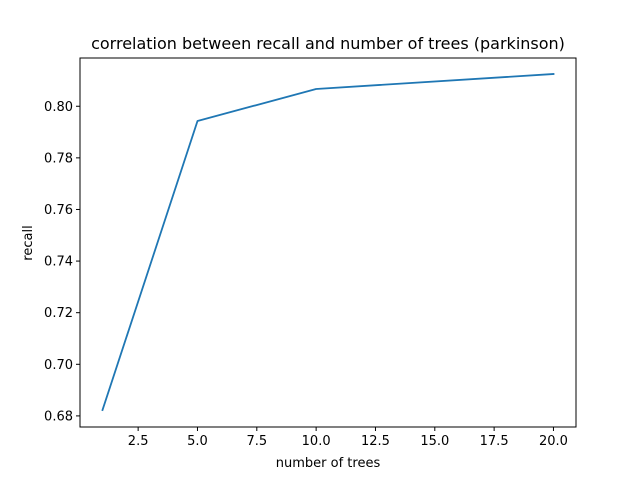 This screenshot has width=640, height=480. Describe the element at coordinates (58, 365) in the screenshot. I see `y-tick-label: 0.70` at that location.